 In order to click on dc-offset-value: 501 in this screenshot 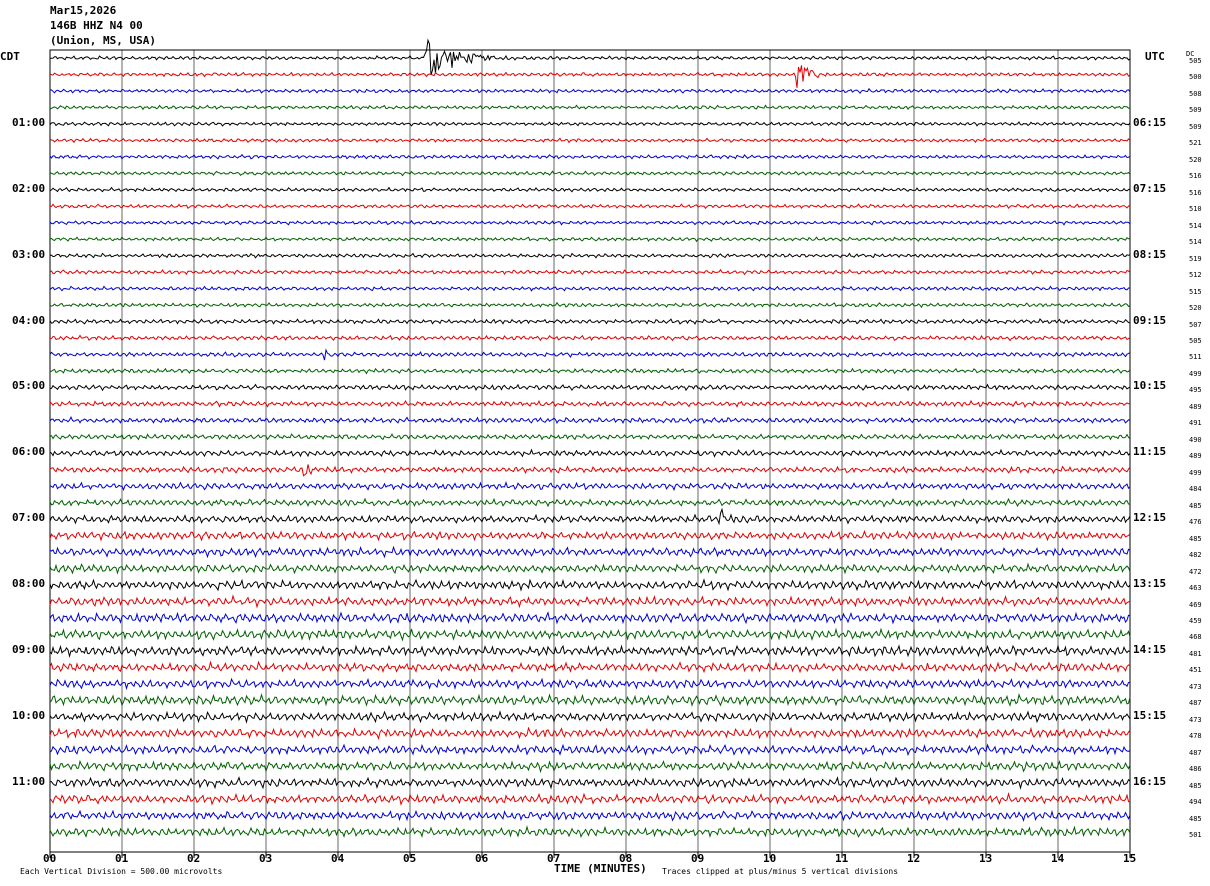, I will do `click(1195, 835)`.